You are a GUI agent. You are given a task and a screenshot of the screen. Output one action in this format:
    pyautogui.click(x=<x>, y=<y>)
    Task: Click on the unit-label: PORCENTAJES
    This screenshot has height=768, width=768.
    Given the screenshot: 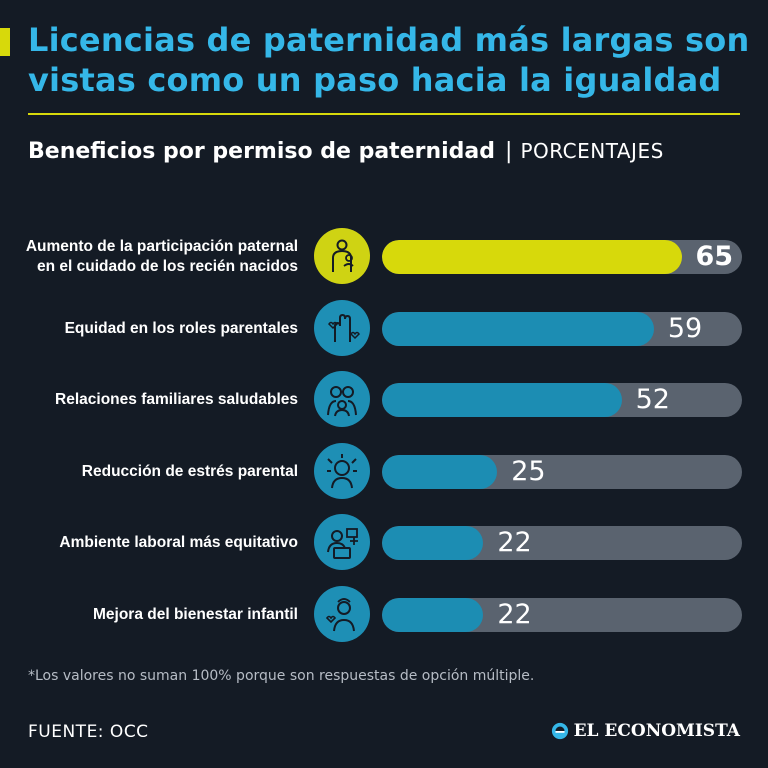 What is the action you would take?
    pyautogui.click(x=592, y=151)
    